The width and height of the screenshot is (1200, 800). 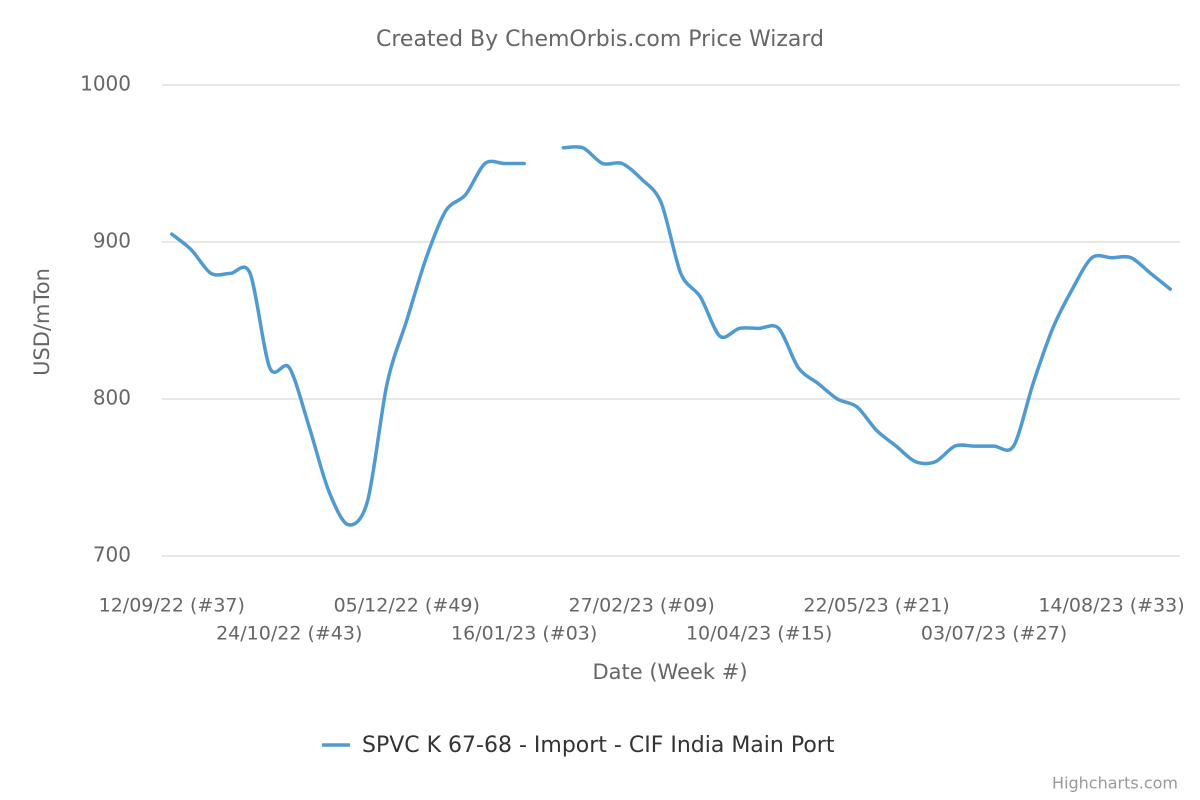 What do you see at coordinates (876, 606) in the screenshot?
I see `x-tick-label: 22/05/23 (#21)` at bounding box center [876, 606].